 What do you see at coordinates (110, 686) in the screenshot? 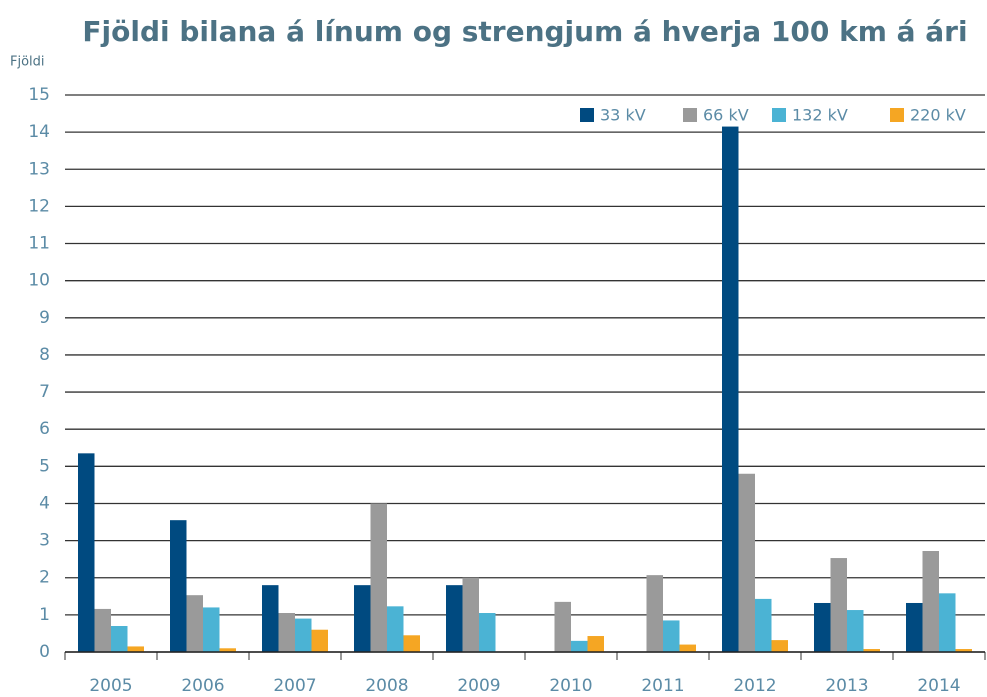
I see `x-tick-label: 2005` at bounding box center [110, 686].